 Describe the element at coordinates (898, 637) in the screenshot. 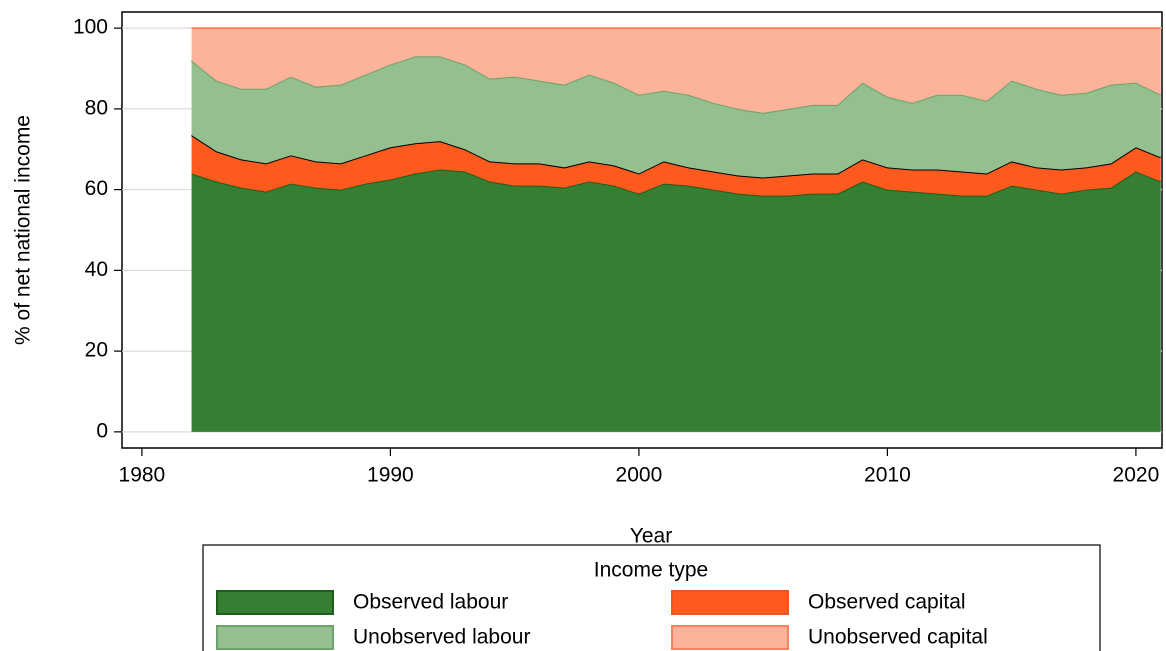

I see `legend-label: Unobserved capital` at that location.